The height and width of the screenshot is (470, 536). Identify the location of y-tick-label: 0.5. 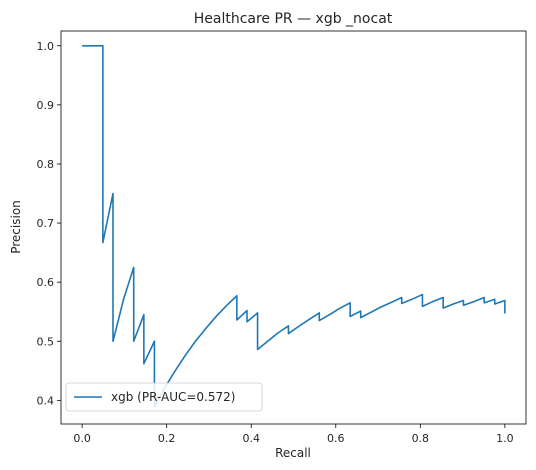
(46, 341).